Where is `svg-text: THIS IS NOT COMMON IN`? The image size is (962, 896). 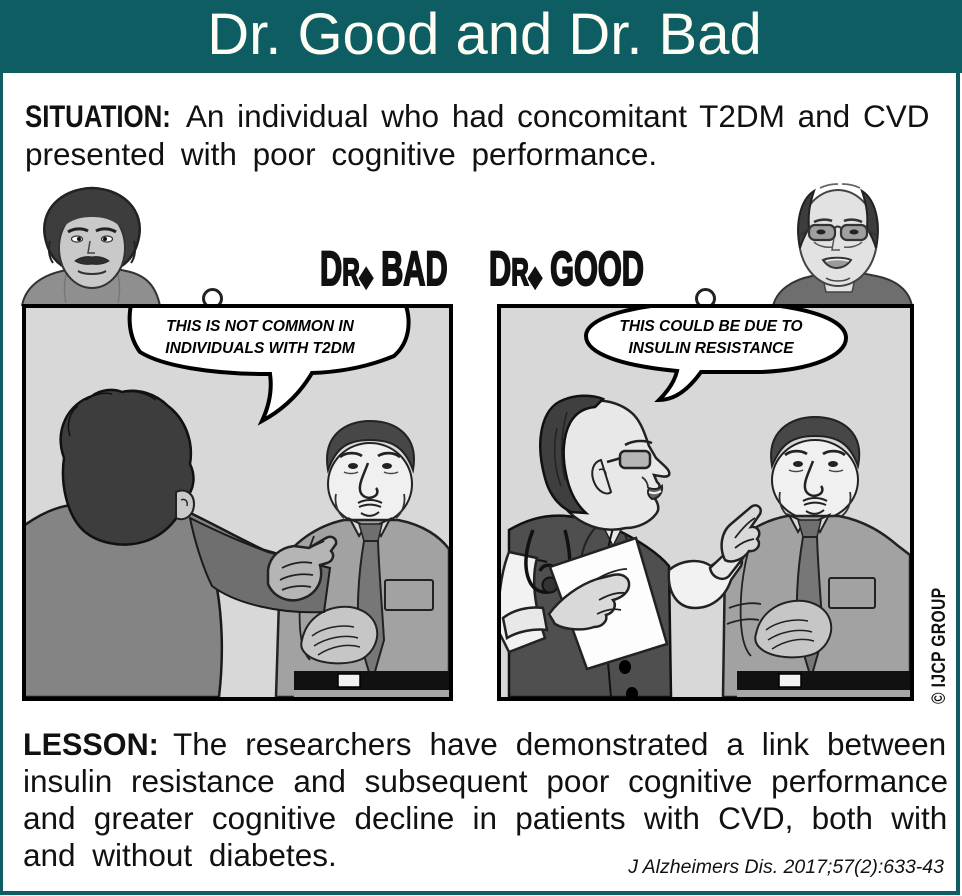 svg-text: THIS IS NOT COMMON IN is located at coordinates (260, 326).